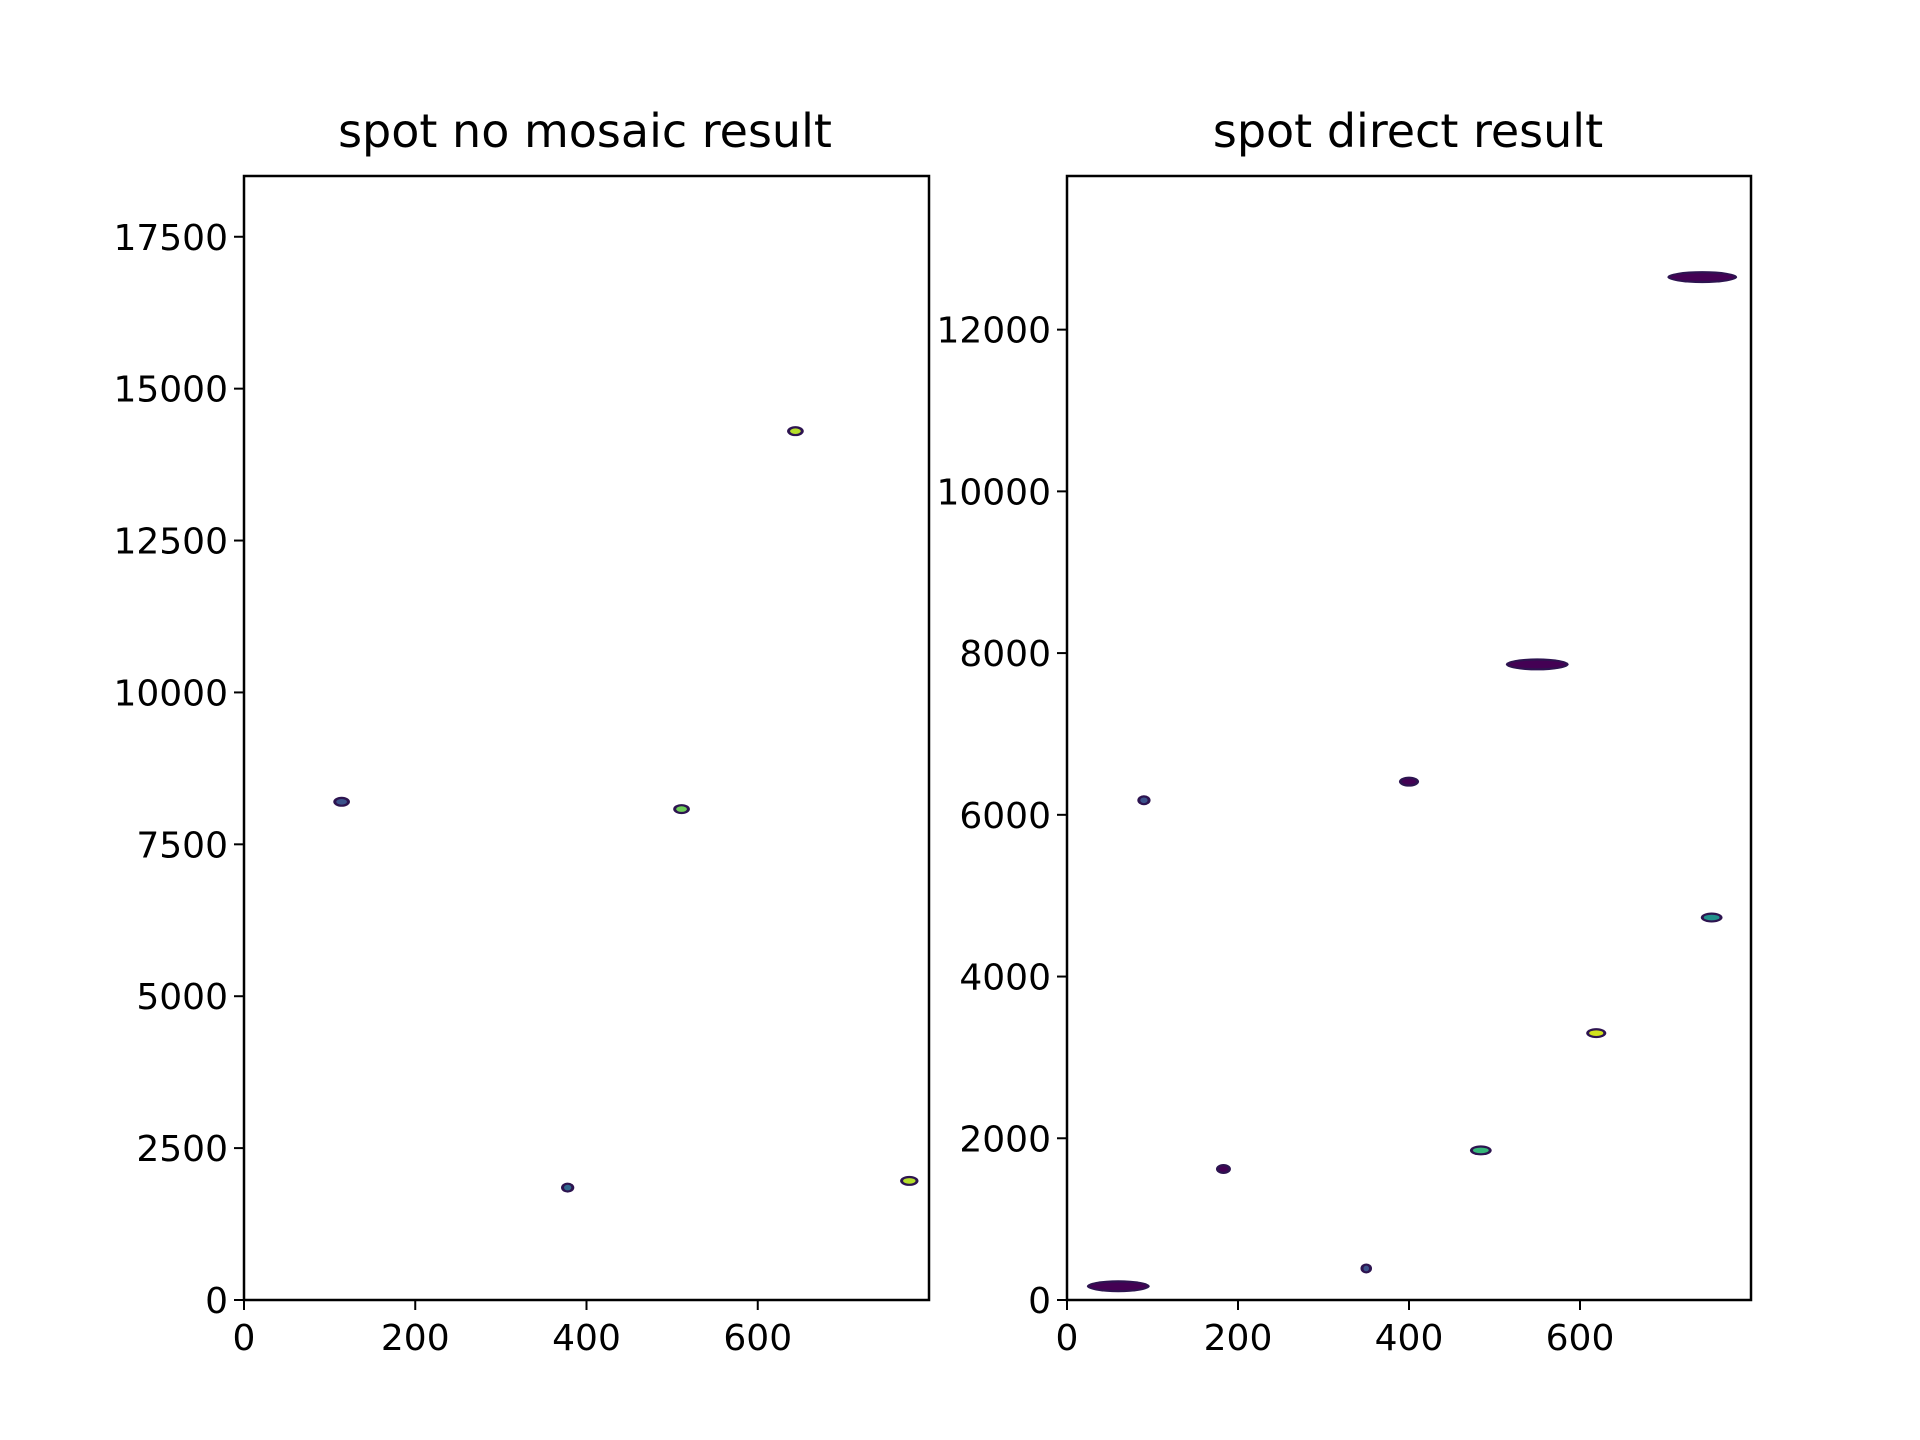  What do you see at coordinates (170, 542) in the screenshot?
I see `y-tick-label-left-5: 12500` at bounding box center [170, 542].